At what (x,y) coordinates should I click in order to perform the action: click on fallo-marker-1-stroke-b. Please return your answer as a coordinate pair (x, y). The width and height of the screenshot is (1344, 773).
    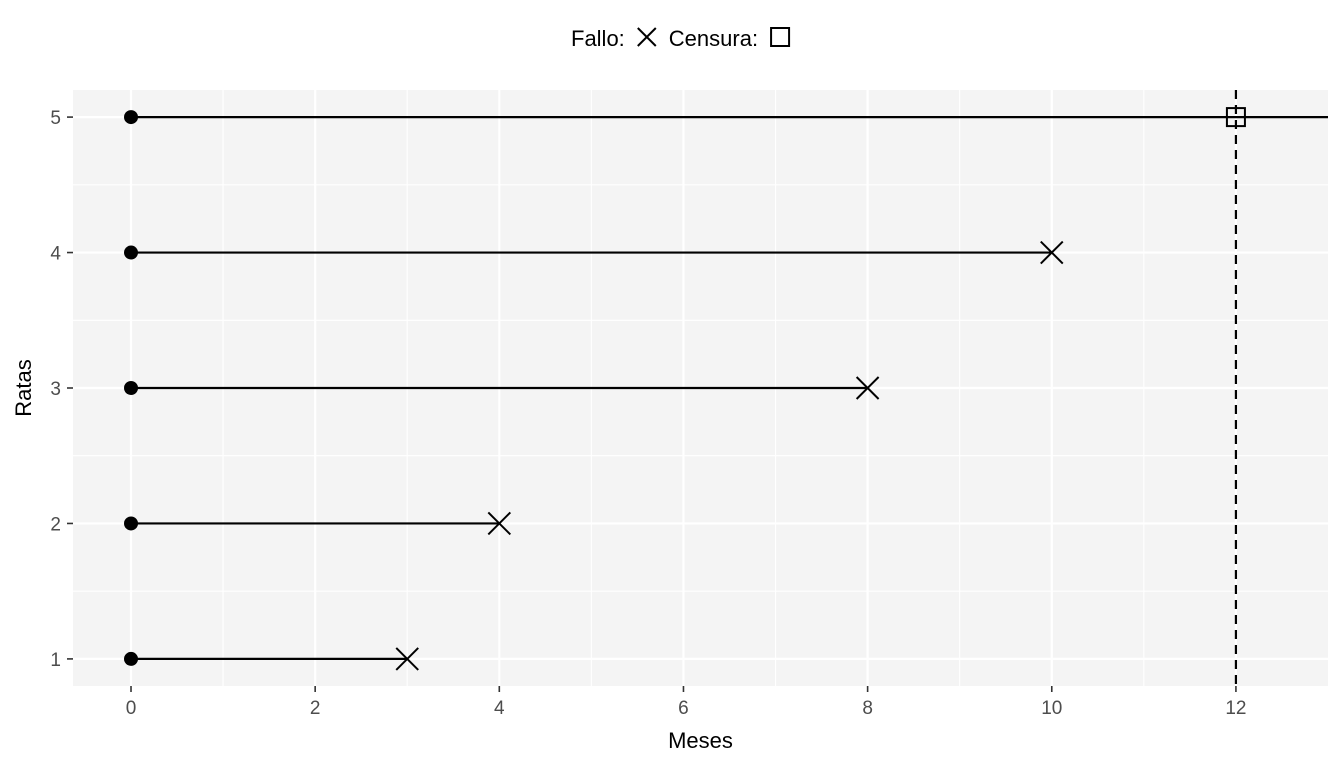
    Looking at the image, I should click on (407, 659).